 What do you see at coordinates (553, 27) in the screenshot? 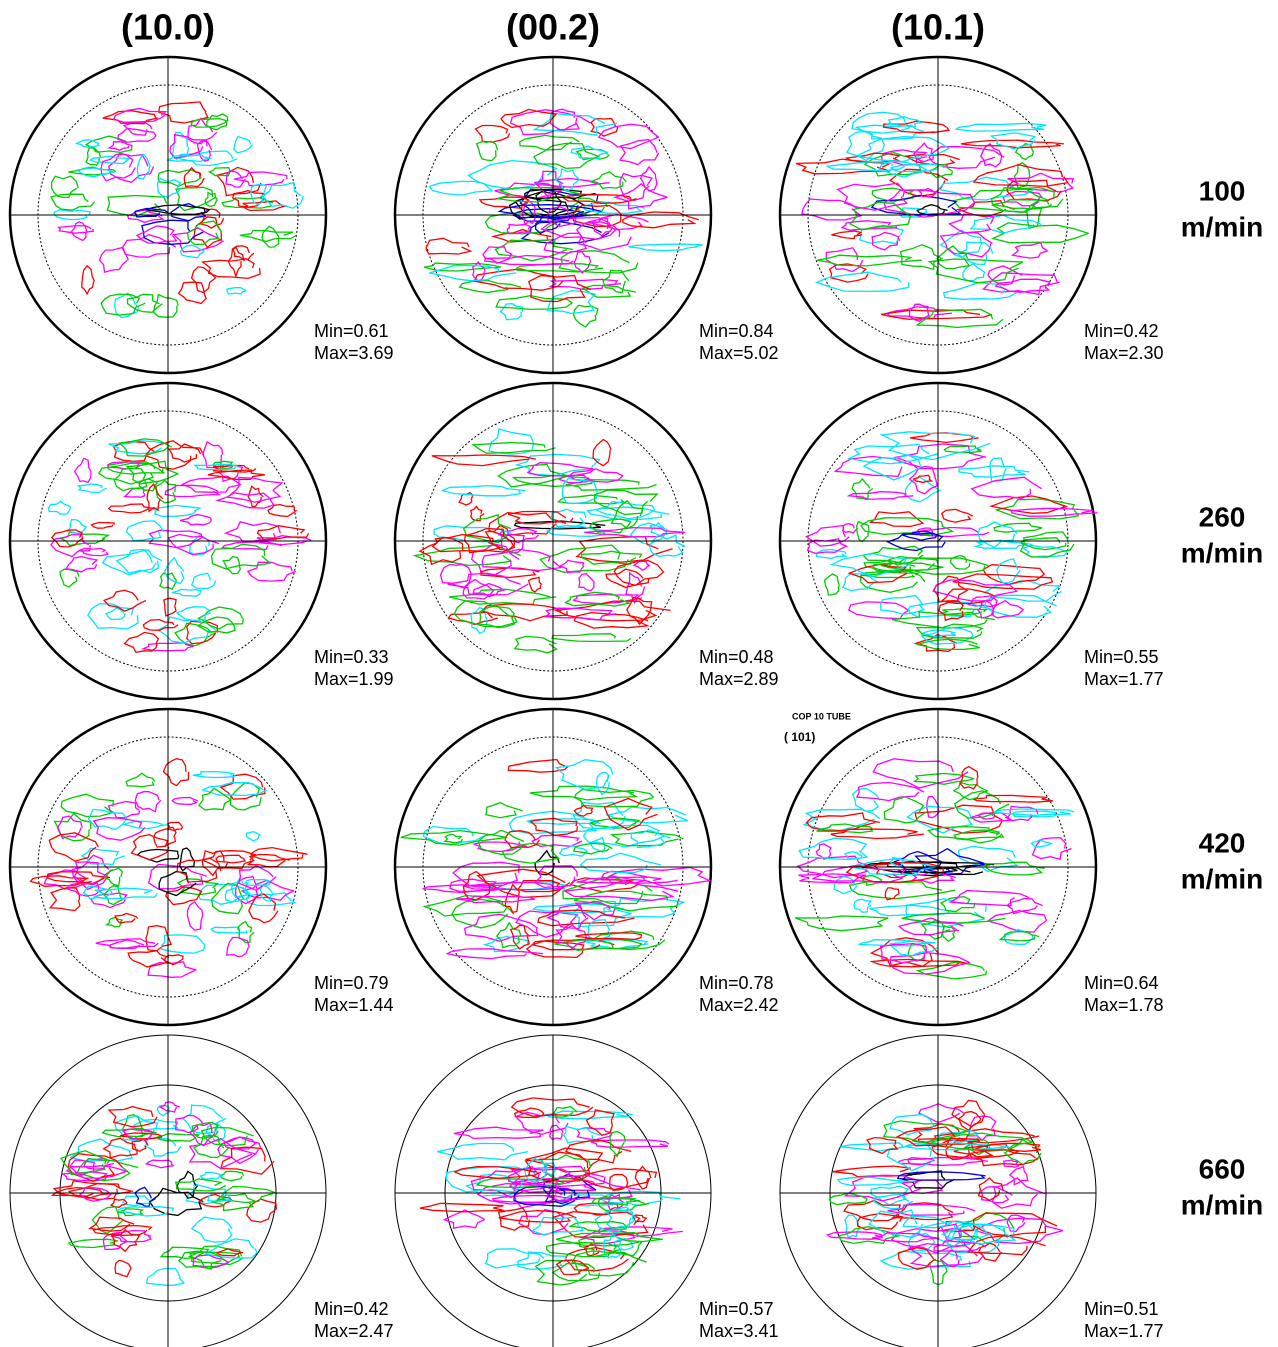
I see `column-title: (00.2)` at bounding box center [553, 27].